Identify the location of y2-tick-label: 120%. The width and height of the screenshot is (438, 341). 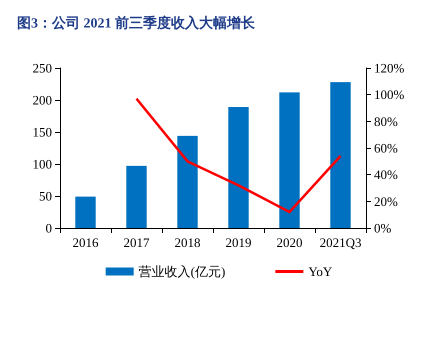
(389, 68).